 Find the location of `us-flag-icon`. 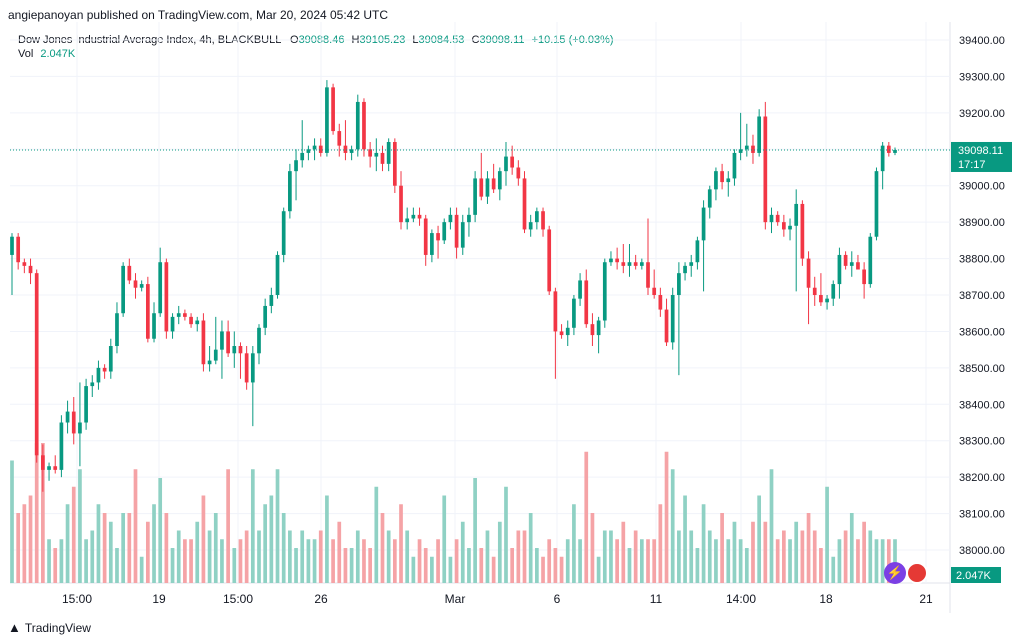

us-flag-icon is located at coordinates (917, 573).